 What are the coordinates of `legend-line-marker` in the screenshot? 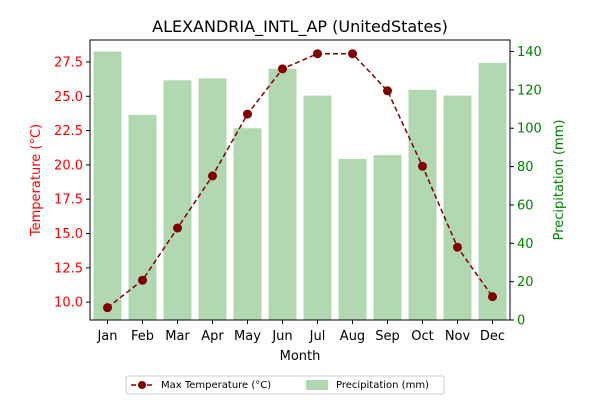 It's located at (142, 385).